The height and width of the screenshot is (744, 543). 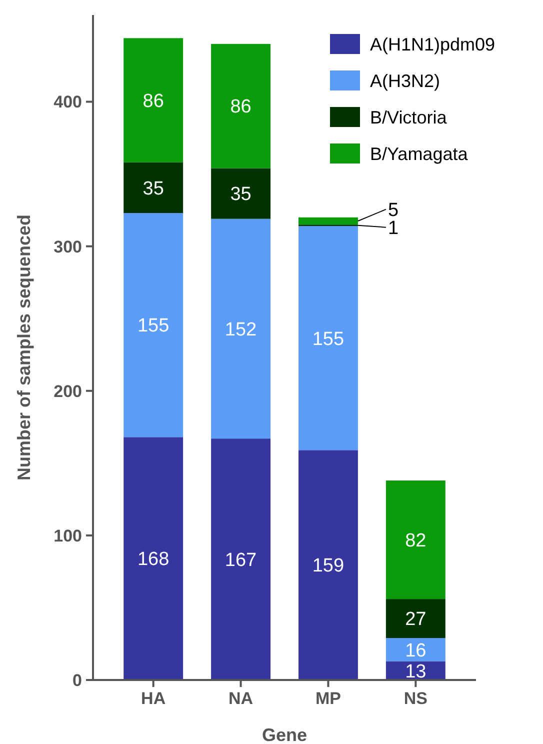 What do you see at coordinates (433, 44) in the screenshot?
I see `legend-label: A(H1N1)pdm09` at bounding box center [433, 44].